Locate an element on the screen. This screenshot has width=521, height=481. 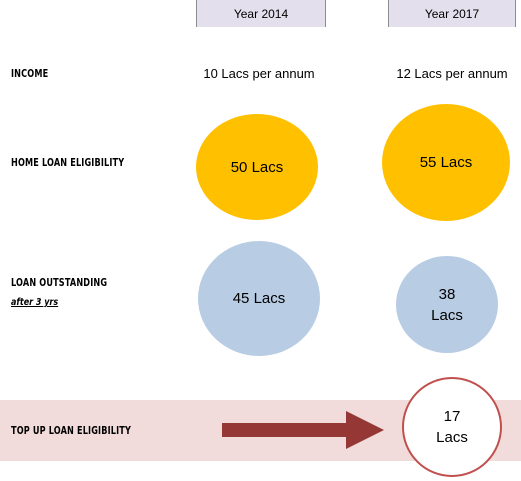
home-loan-2014-value: 50 Lacs is located at coordinates (257, 167).